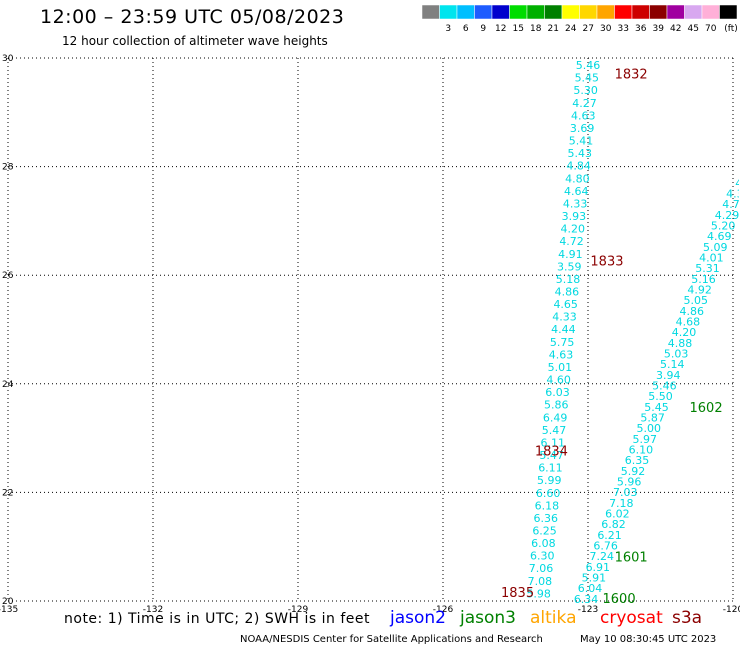 The height and width of the screenshot is (650, 740). I want to click on legend-label: 30, so click(606, 29).